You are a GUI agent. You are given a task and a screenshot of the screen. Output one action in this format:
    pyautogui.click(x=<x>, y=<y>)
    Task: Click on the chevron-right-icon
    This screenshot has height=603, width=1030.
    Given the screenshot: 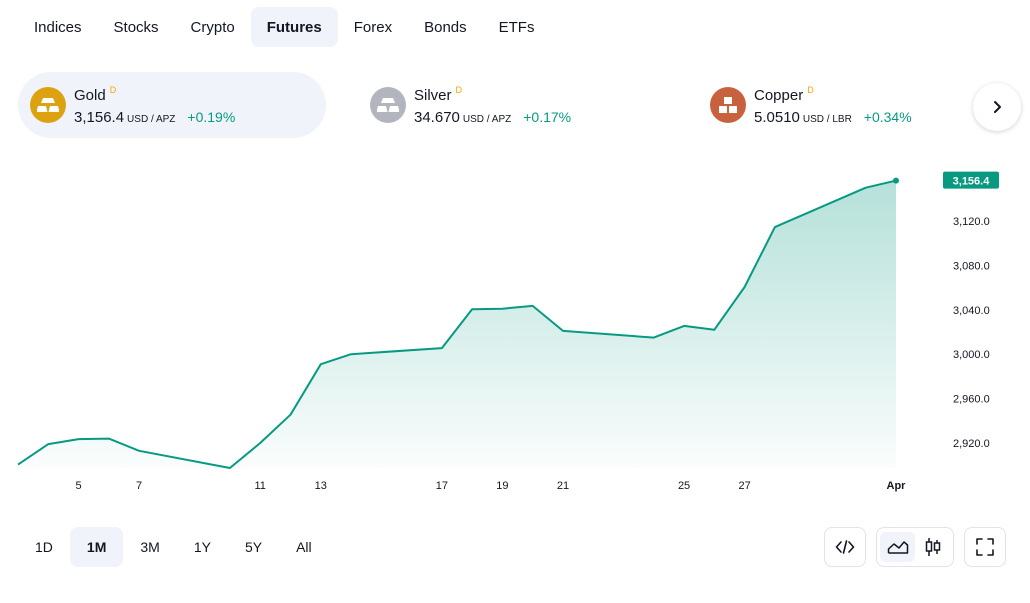 What is the action you would take?
    pyautogui.click(x=997, y=107)
    